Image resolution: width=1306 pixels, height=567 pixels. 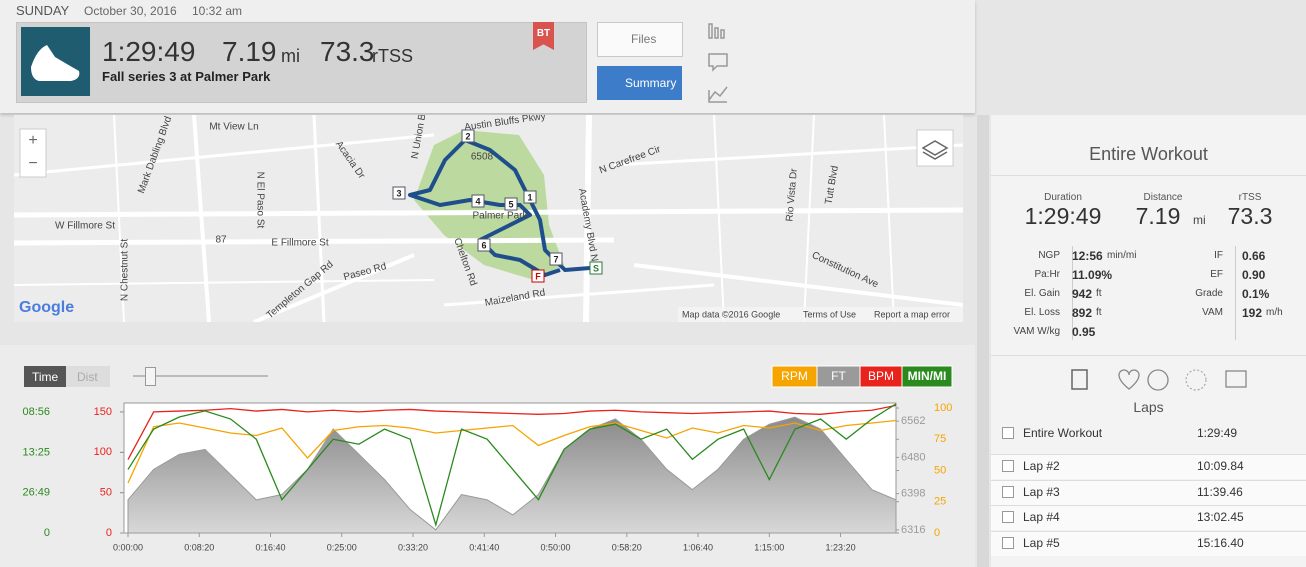 I want to click on marker-label: 5, so click(x=510, y=204).